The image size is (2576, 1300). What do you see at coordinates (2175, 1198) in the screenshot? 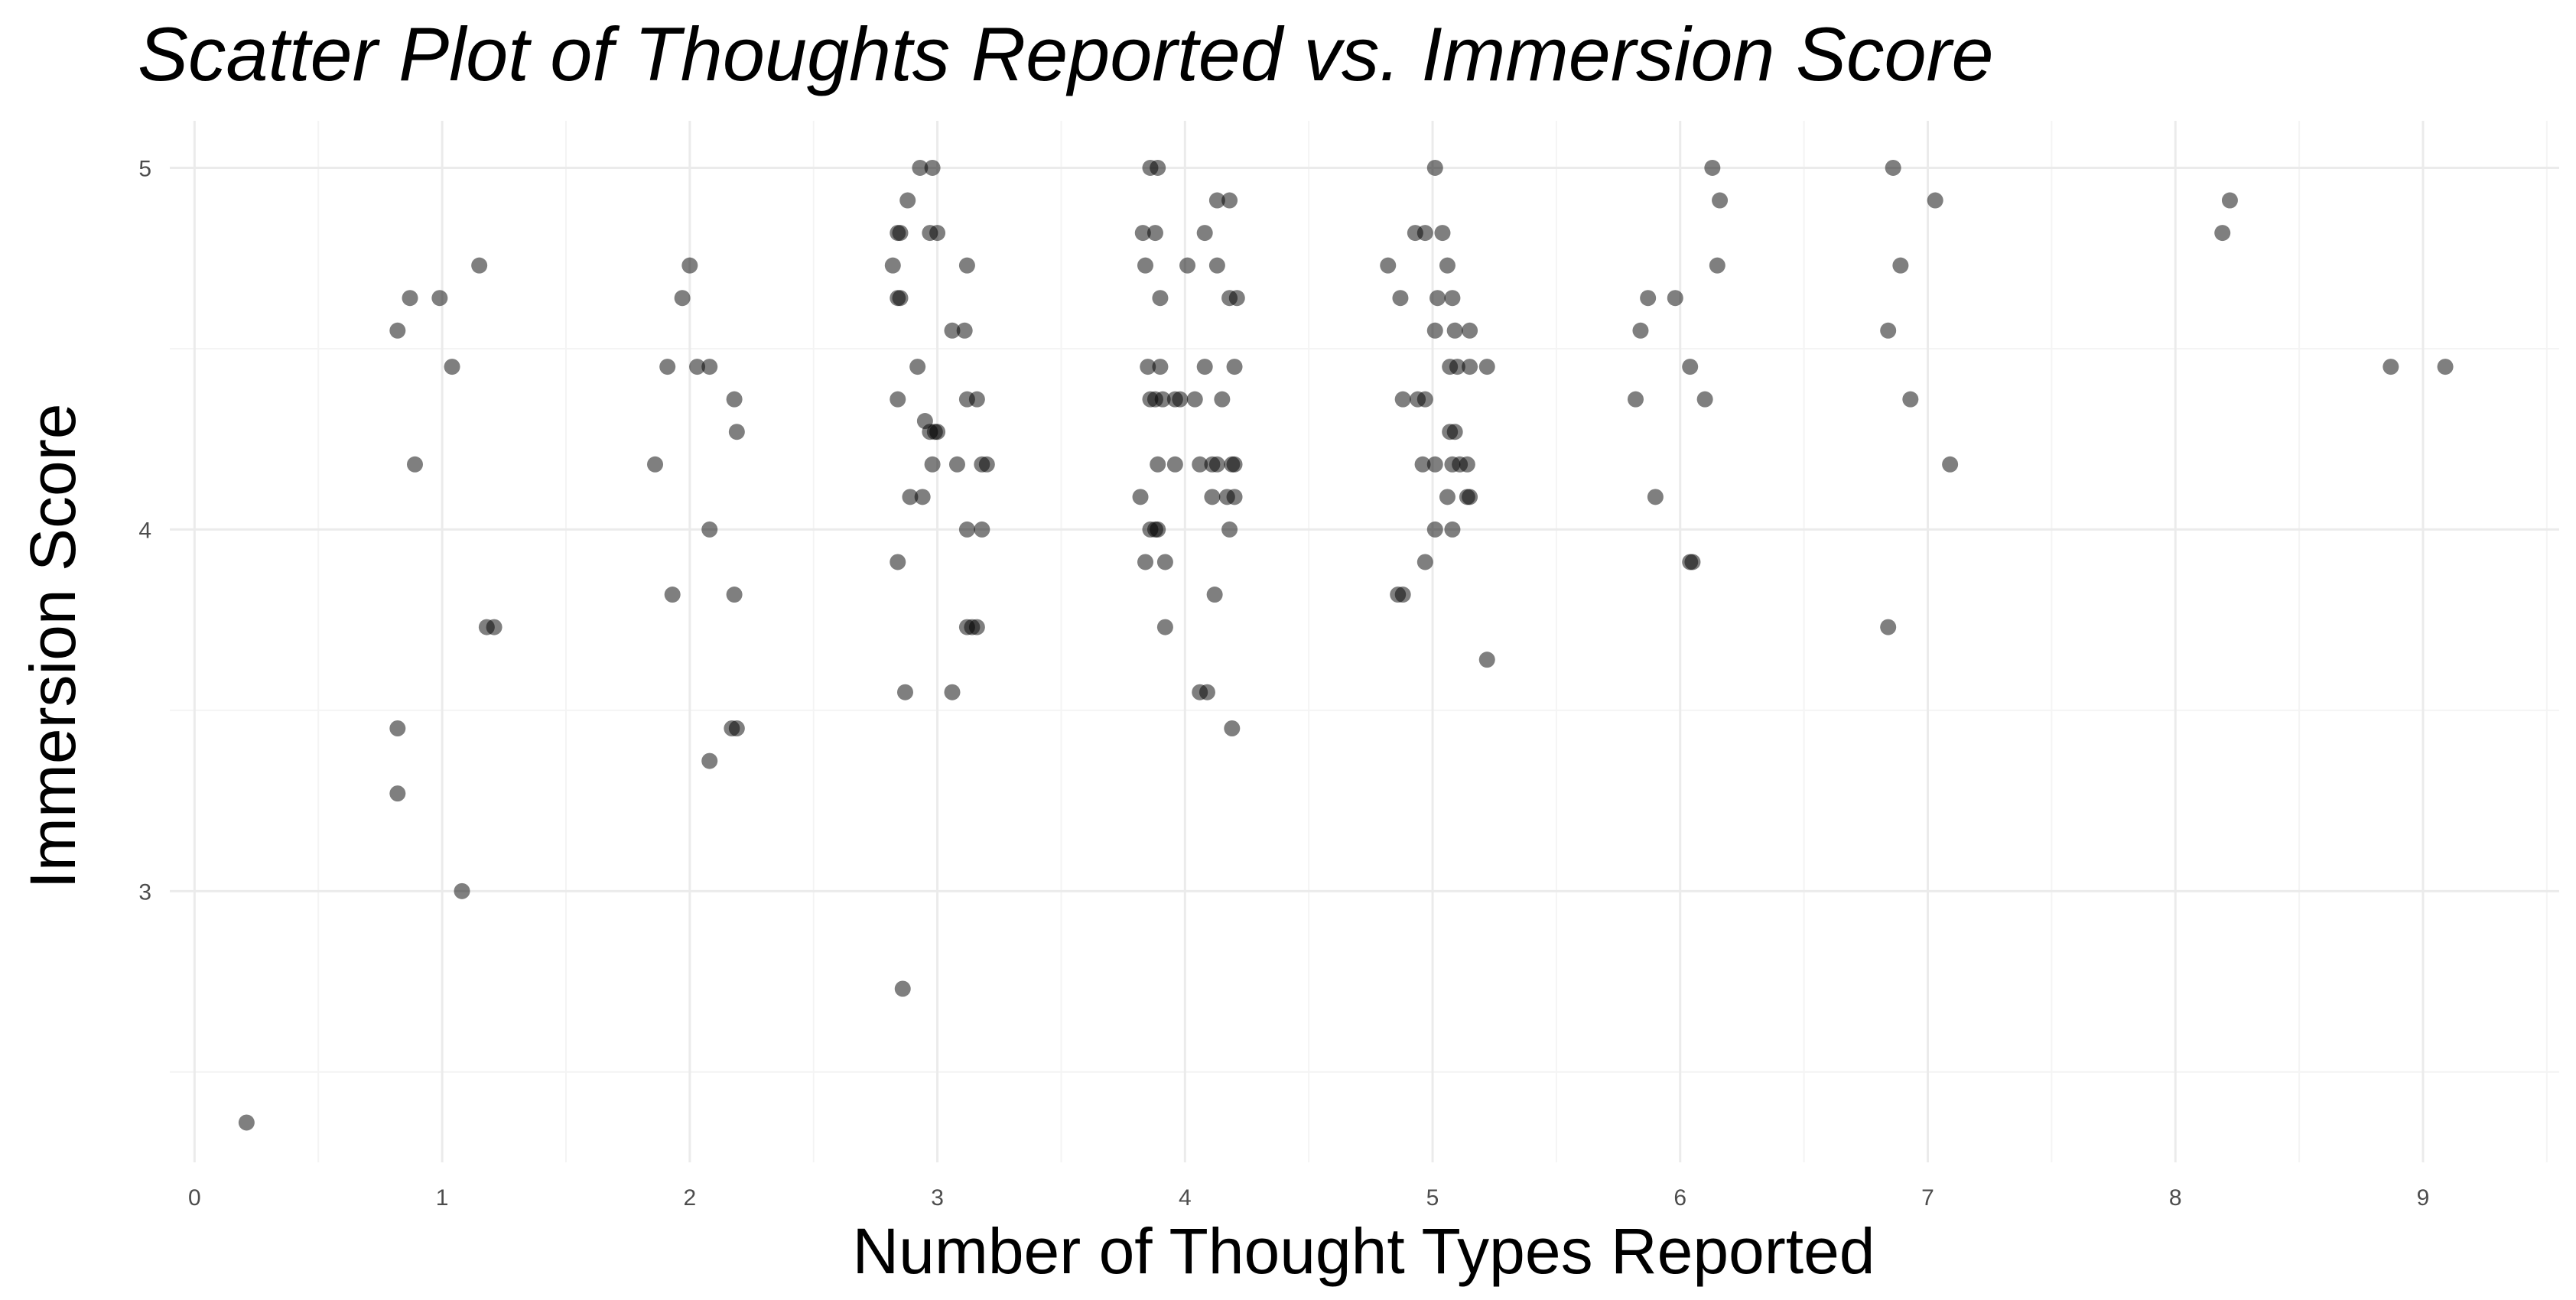
I see `x-tick-label: 8` at bounding box center [2175, 1198].